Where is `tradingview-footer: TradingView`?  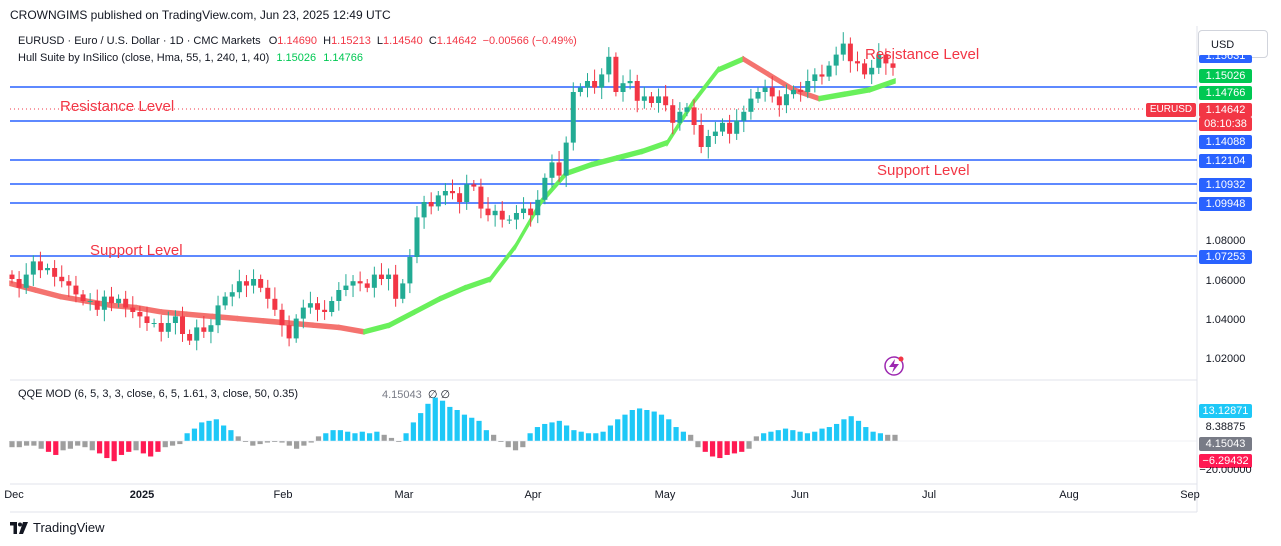 tradingview-footer: TradingView is located at coordinates (57, 527).